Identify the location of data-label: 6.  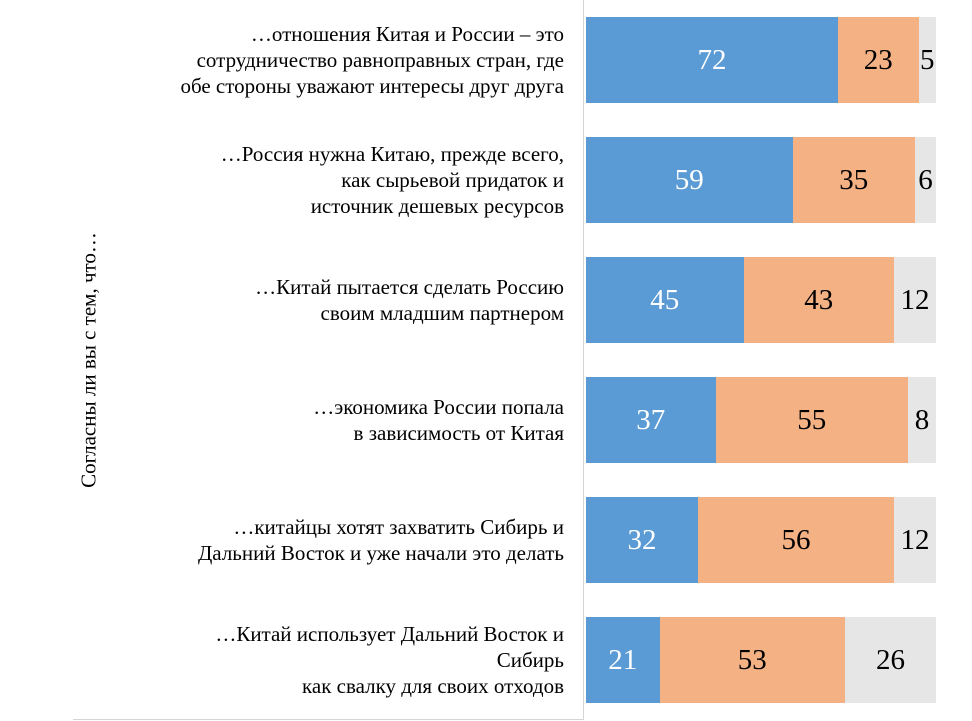
(925, 180).